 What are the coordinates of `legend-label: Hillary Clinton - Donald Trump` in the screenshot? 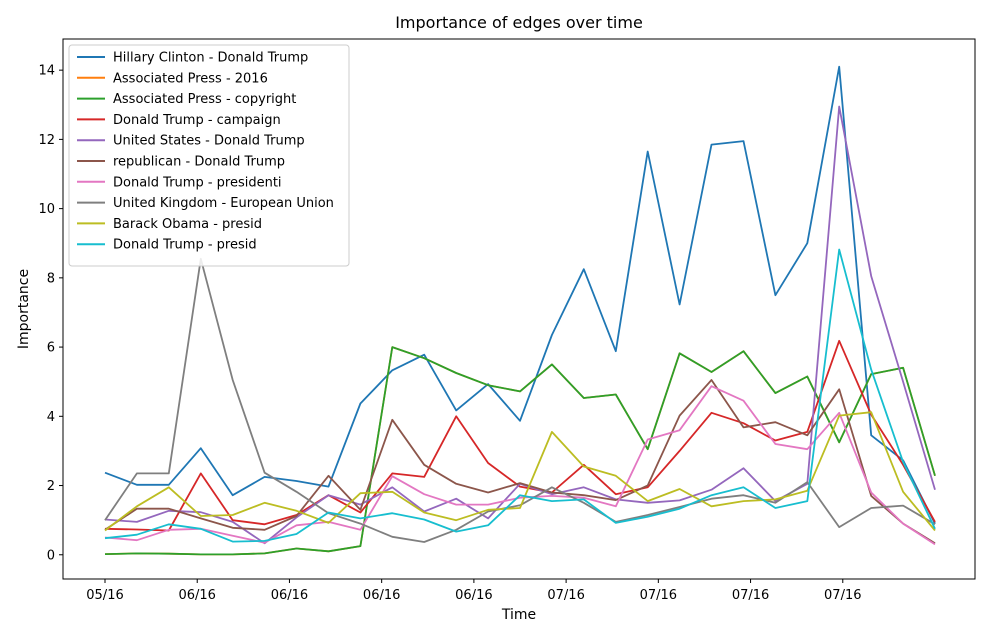 It's located at (210, 58).